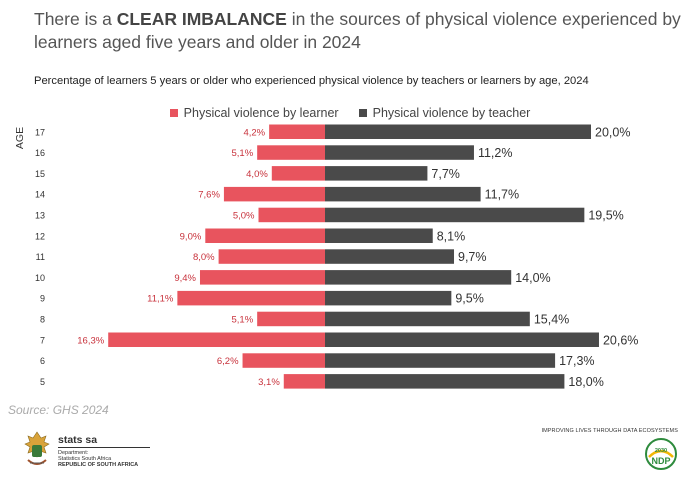  I want to click on data-label-learner: 7,6%, so click(209, 195).